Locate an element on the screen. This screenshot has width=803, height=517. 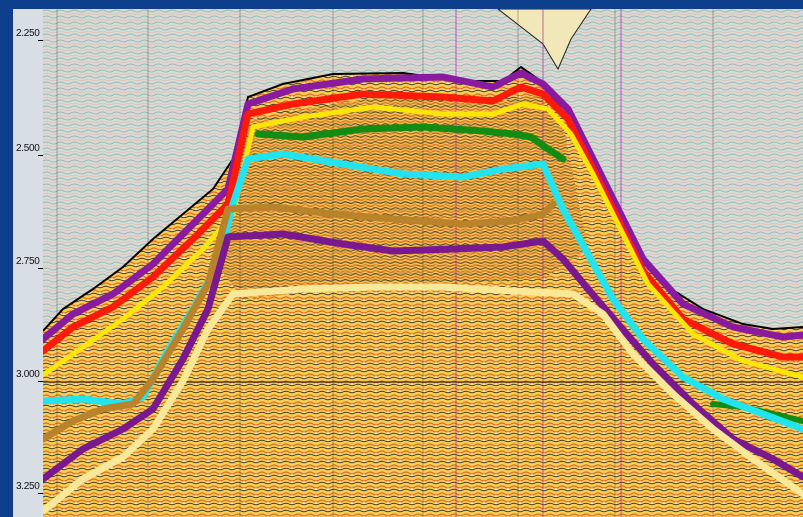
axis-label-2750: 2.750 is located at coordinates (28, 261).